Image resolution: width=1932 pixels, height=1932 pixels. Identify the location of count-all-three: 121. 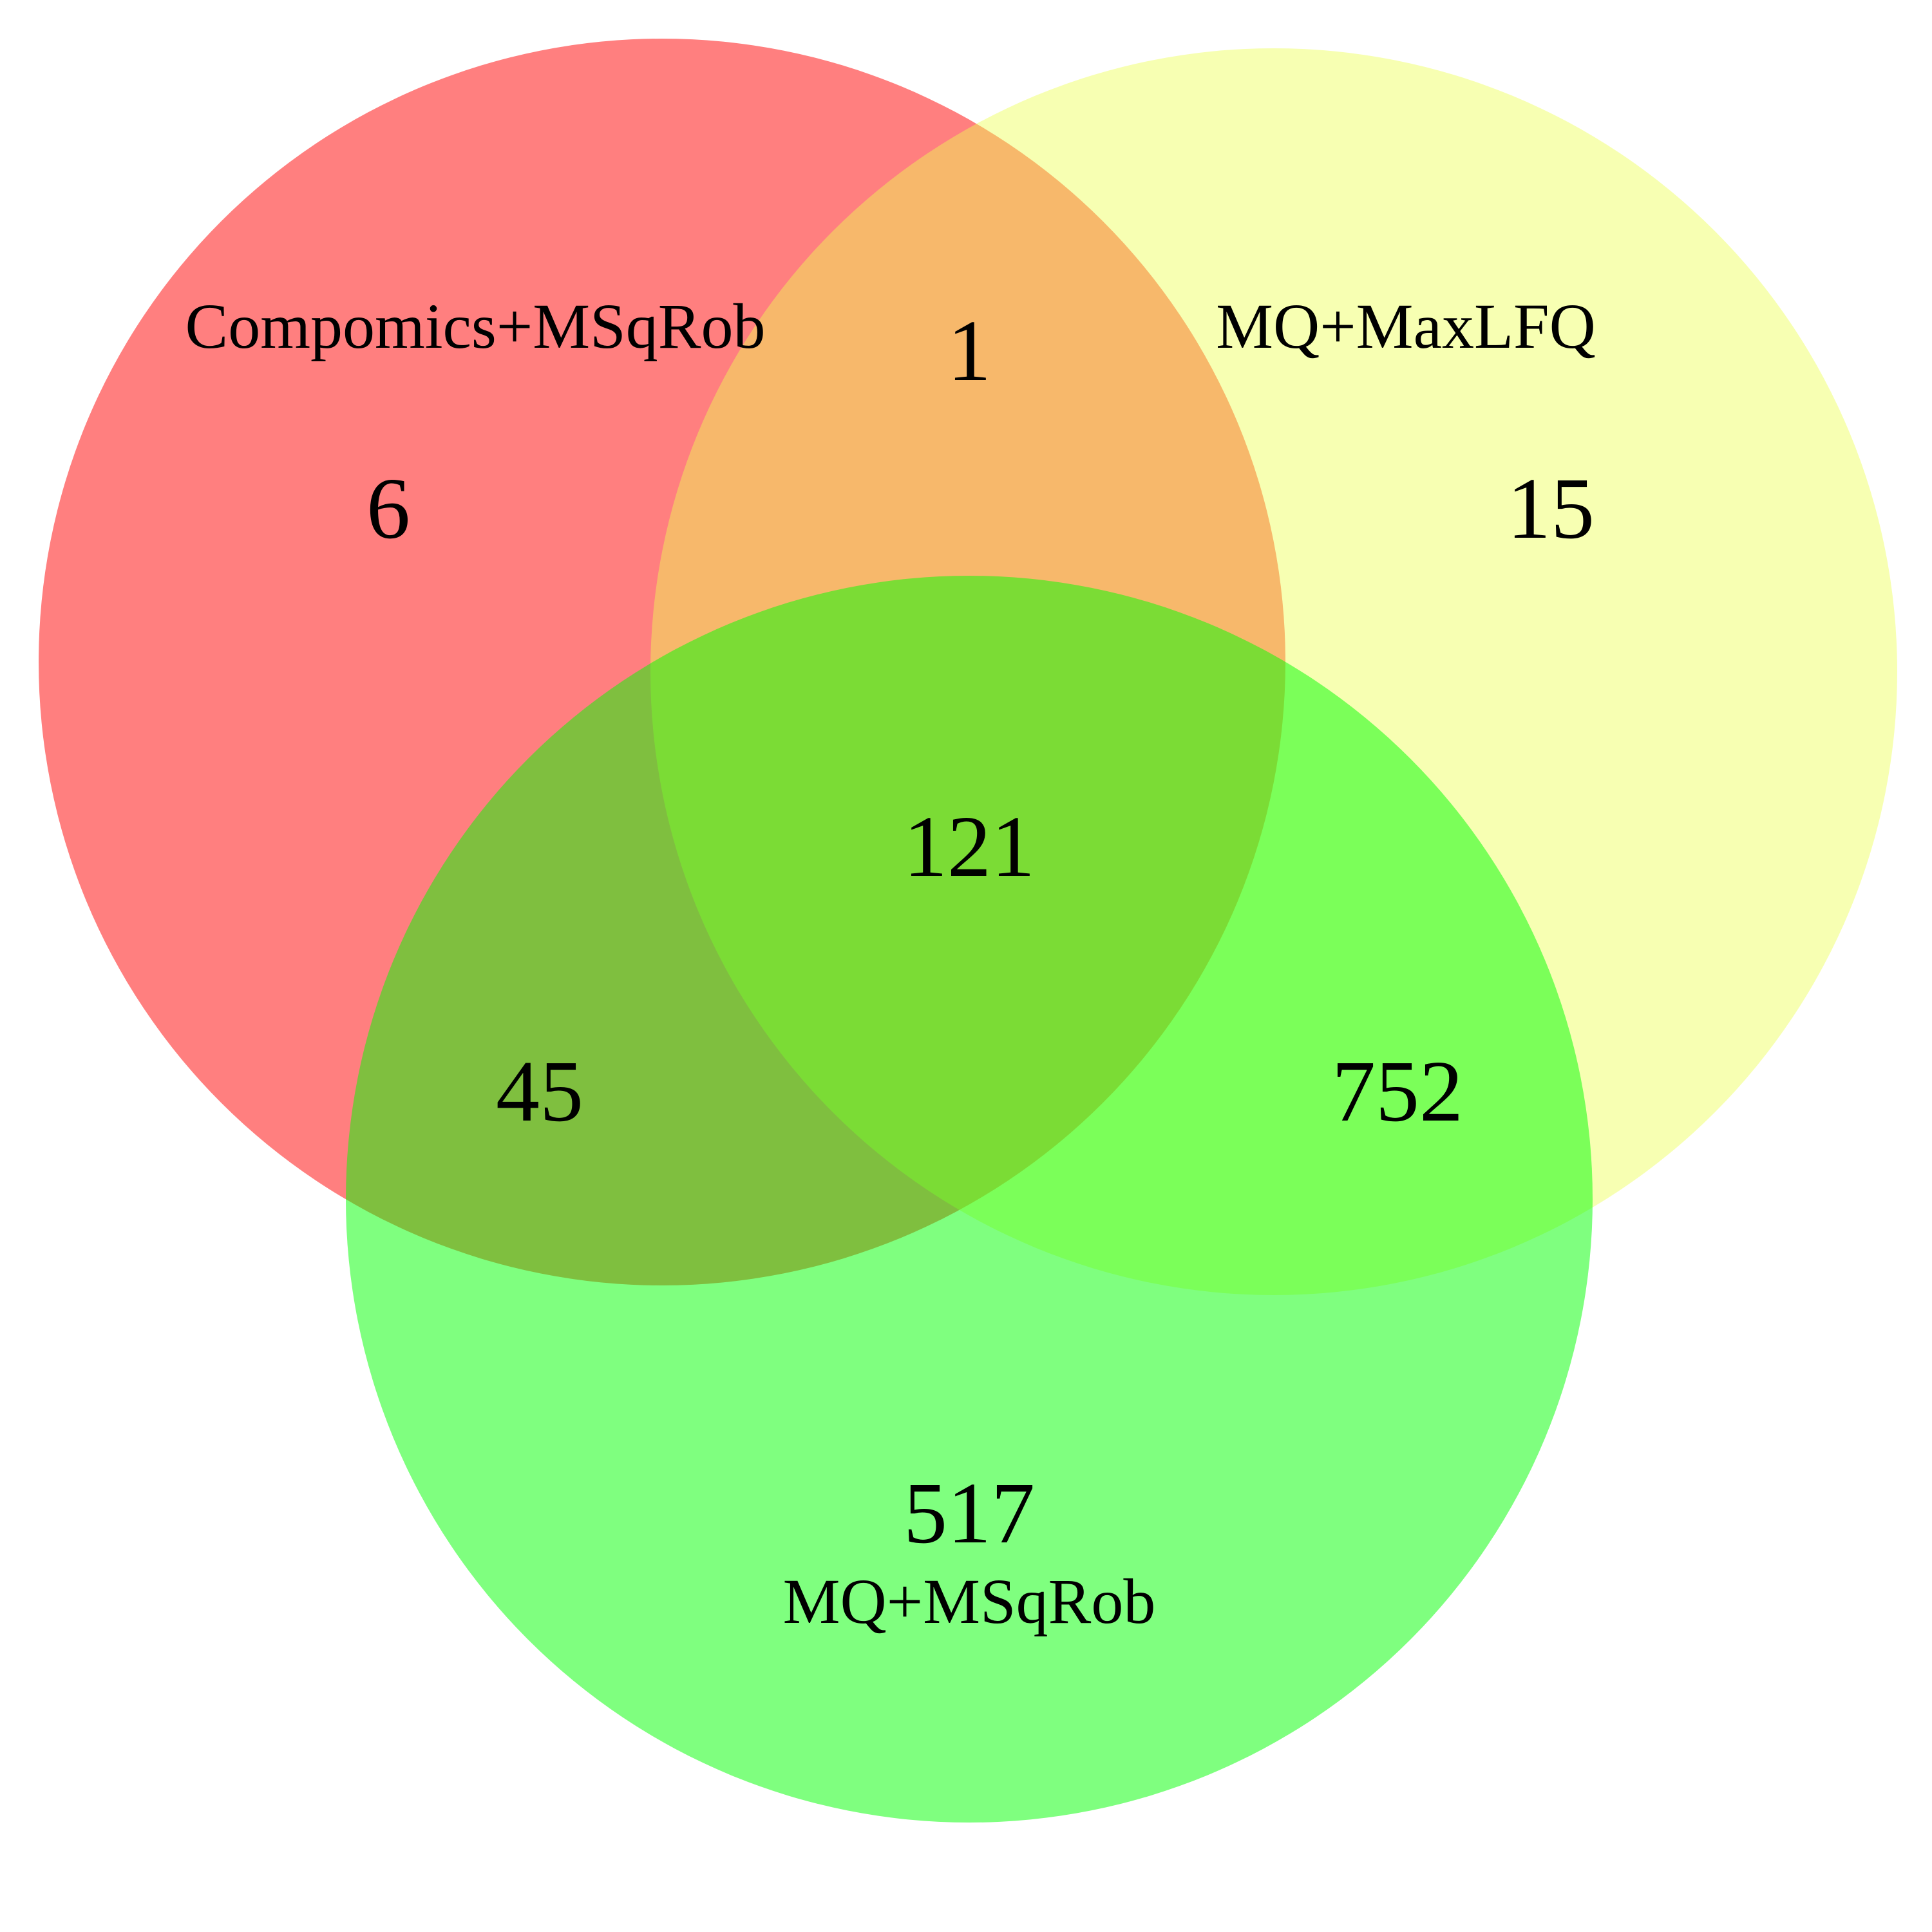
(970, 847).